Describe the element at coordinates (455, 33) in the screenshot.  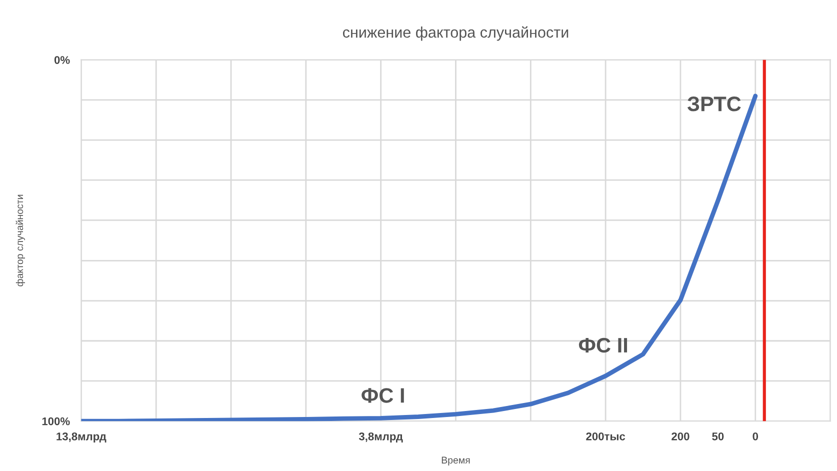
I see `chart-title: снижение фактора случайности` at that location.